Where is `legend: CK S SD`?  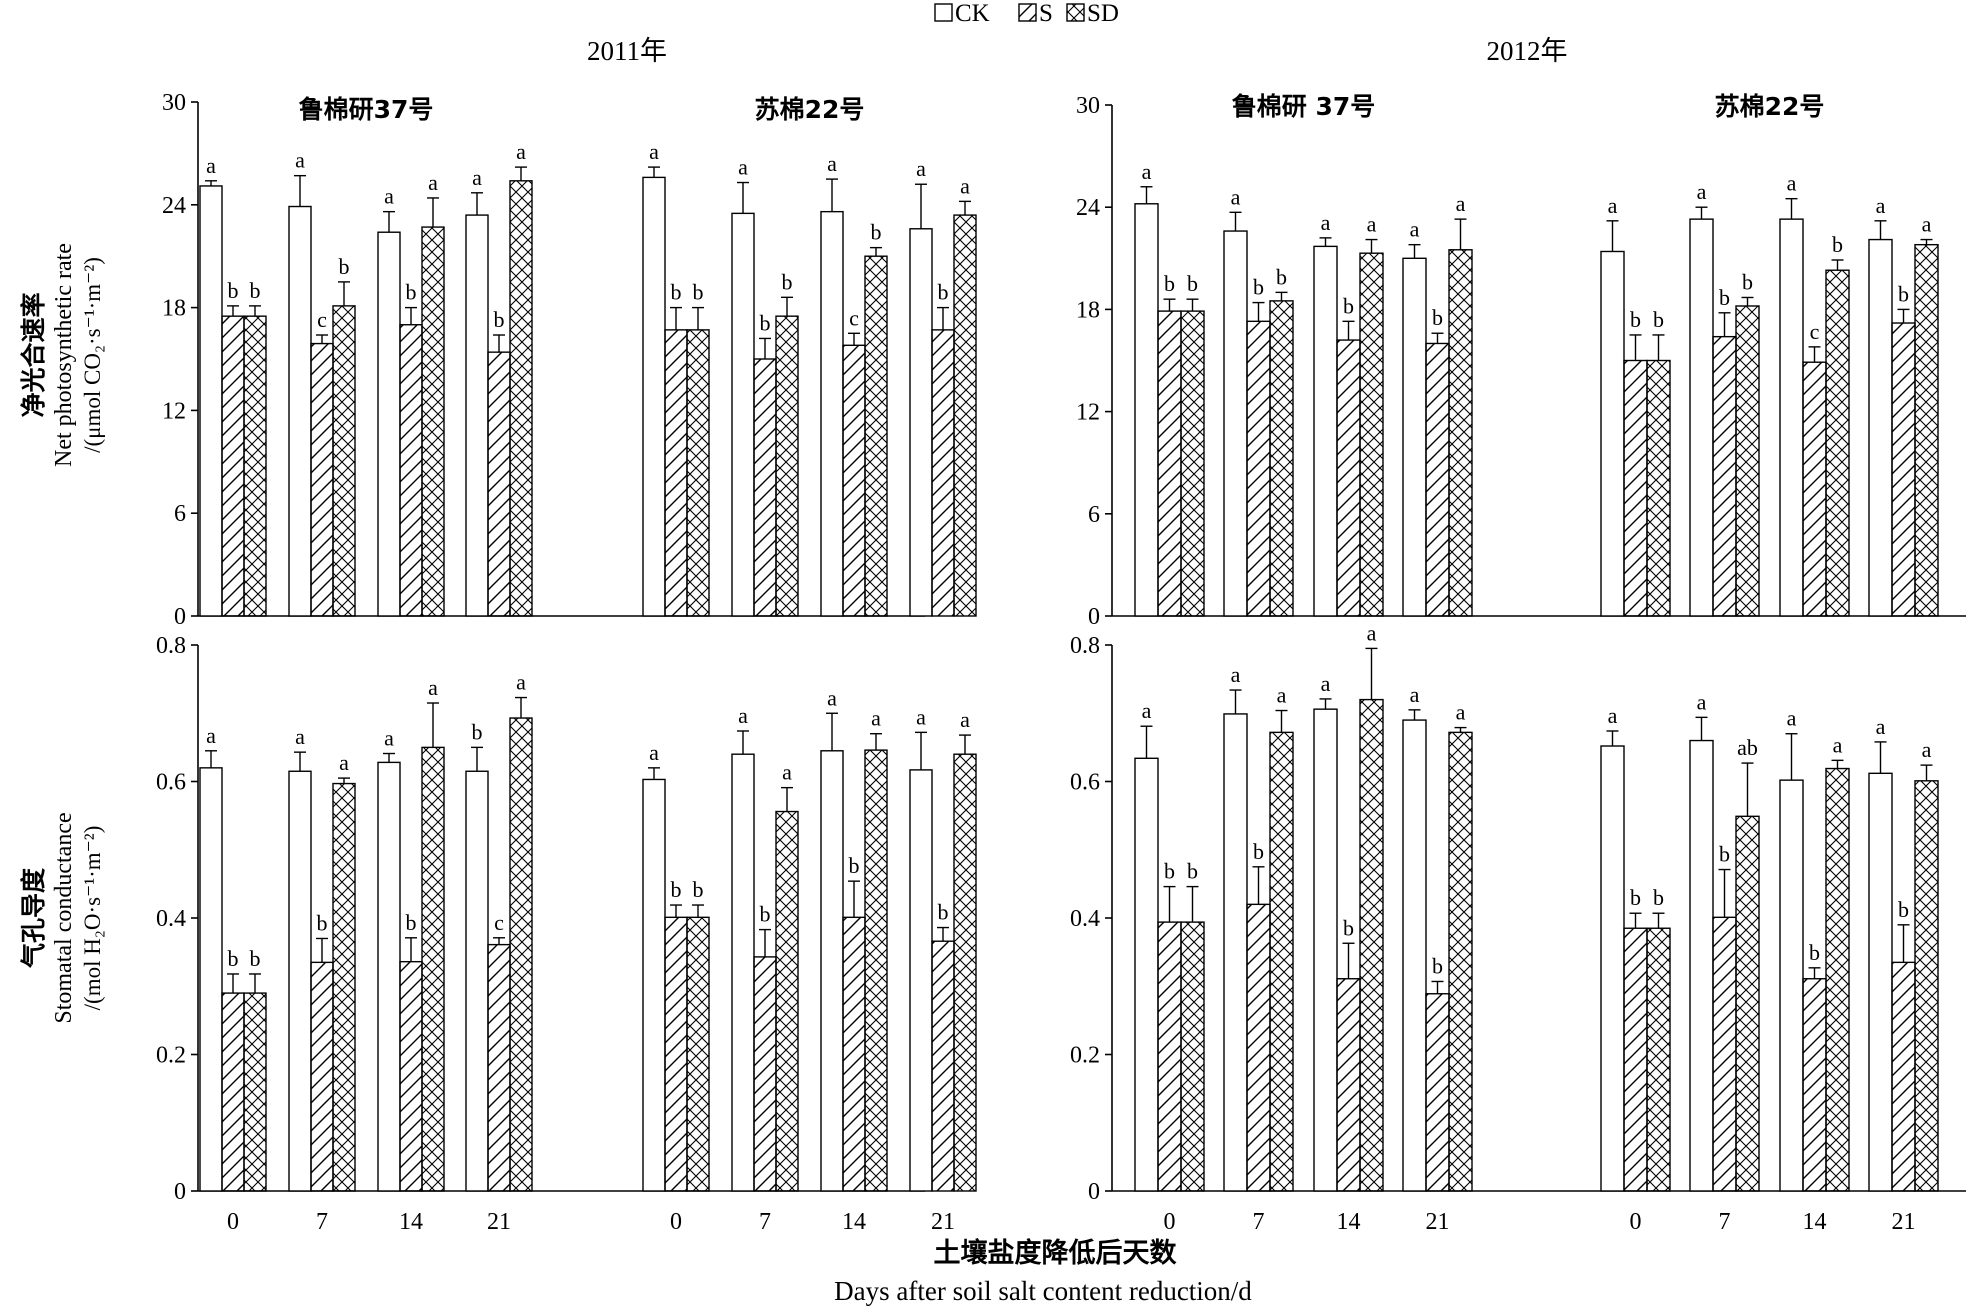 legend: CK S SD is located at coordinates (1026, 13).